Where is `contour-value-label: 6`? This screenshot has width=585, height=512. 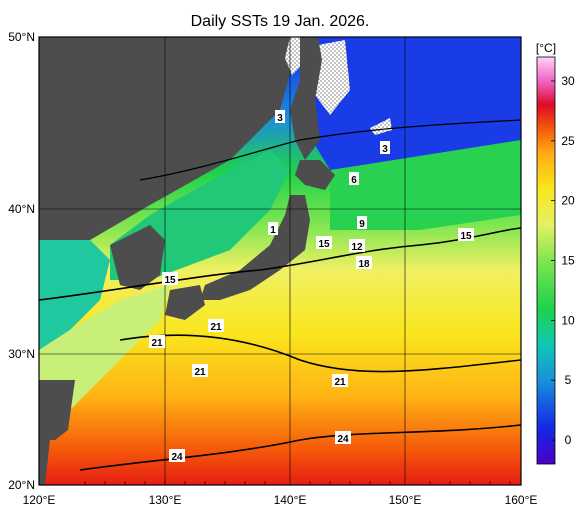 contour-value-label: 6 is located at coordinates (354, 179).